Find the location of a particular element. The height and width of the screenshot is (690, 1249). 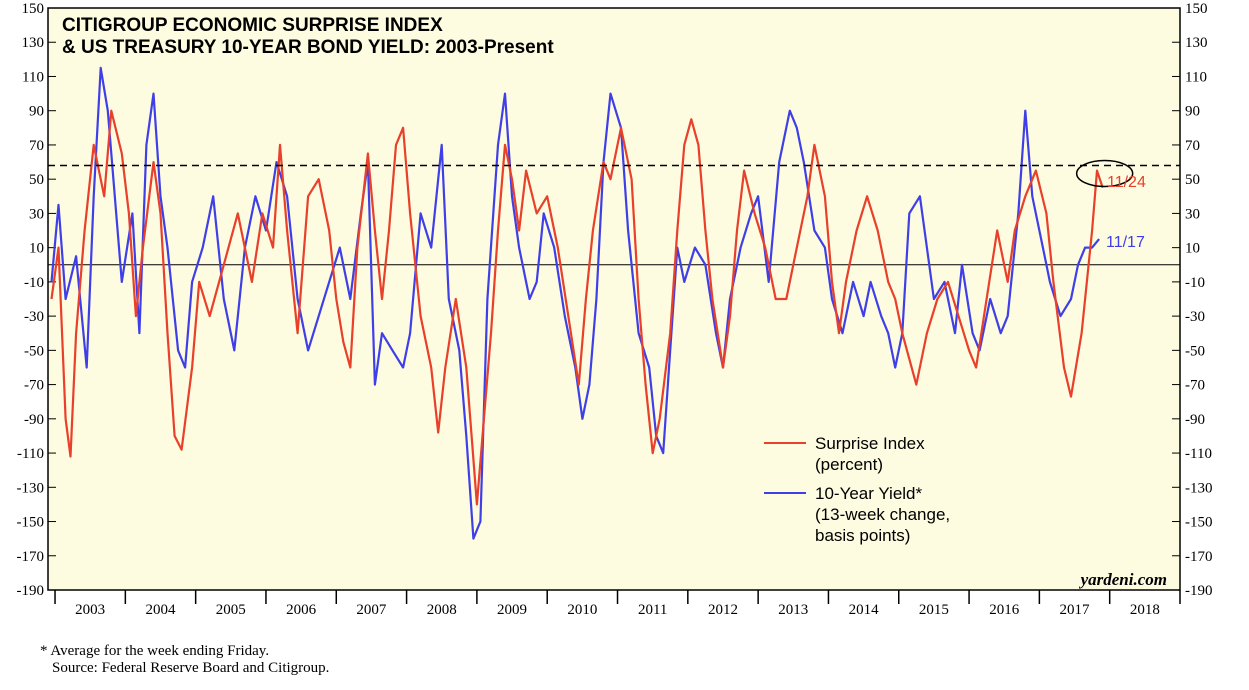

legend-yield-sub2: basis points) is located at coordinates (862, 535).